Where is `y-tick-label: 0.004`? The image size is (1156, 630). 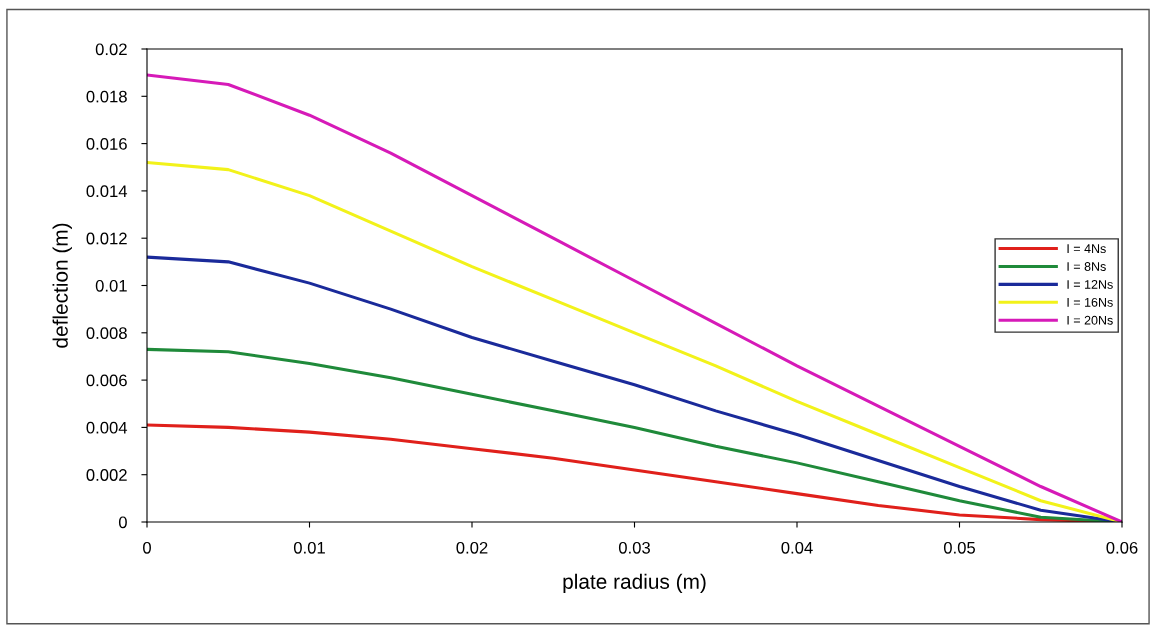
y-tick-label: 0.004 is located at coordinates (107, 427).